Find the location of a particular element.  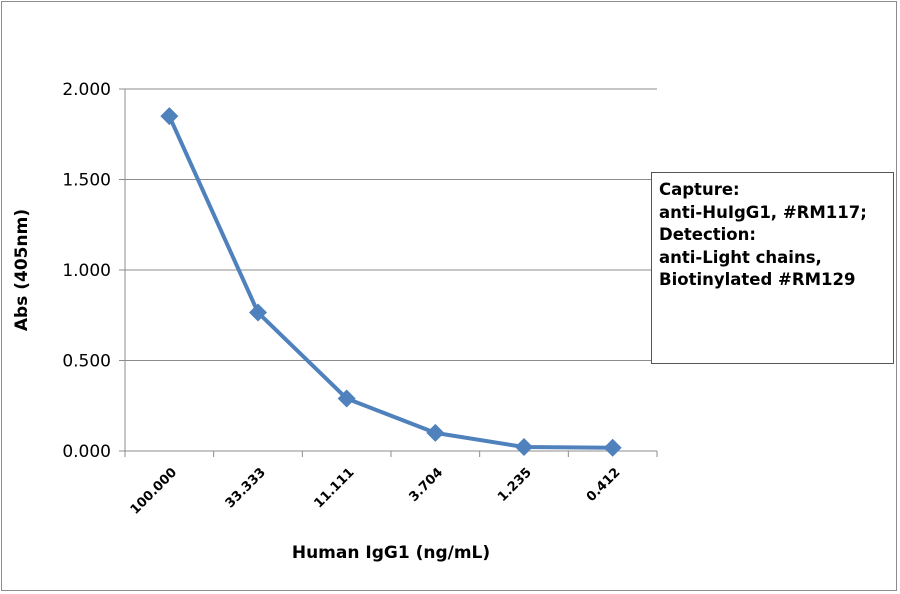

legend-line: Biotinylated #RM129 is located at coordinates (757, 279).